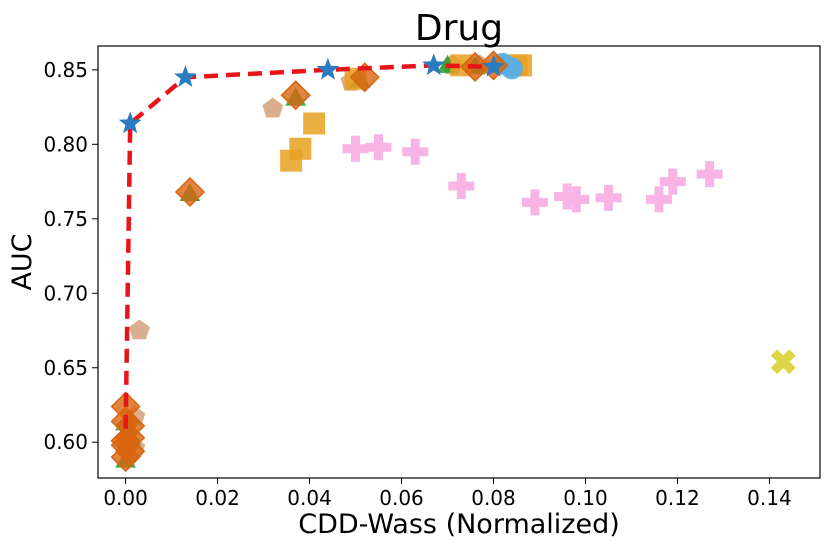 The height and width of the screenshot is (548, 830). I want to click on x-point-shape, so click(783, 362).